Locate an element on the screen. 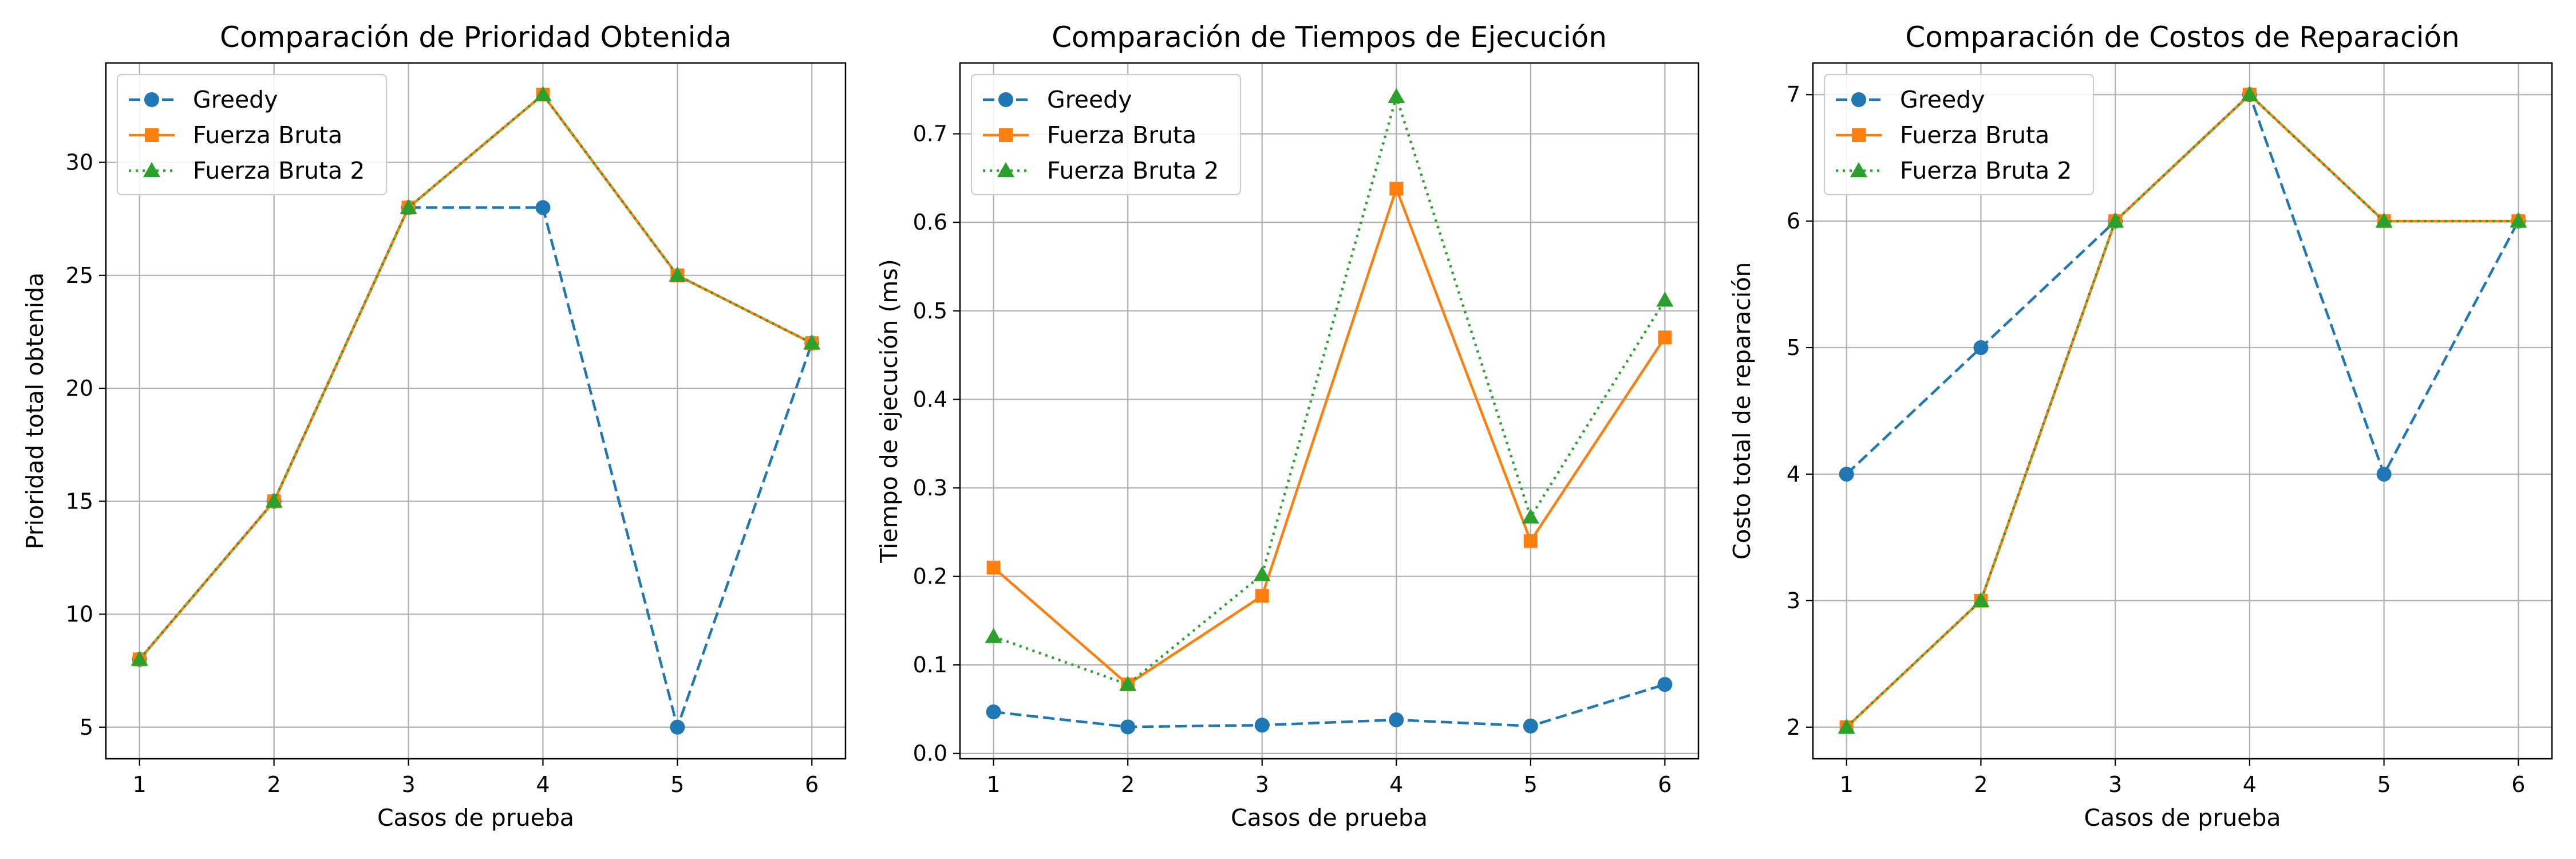 Image resolution: width=2576 pixels, height=859 pixels. y-axis-label: Tiempo de ejecución (ms) is located at coordinates (889, 411).